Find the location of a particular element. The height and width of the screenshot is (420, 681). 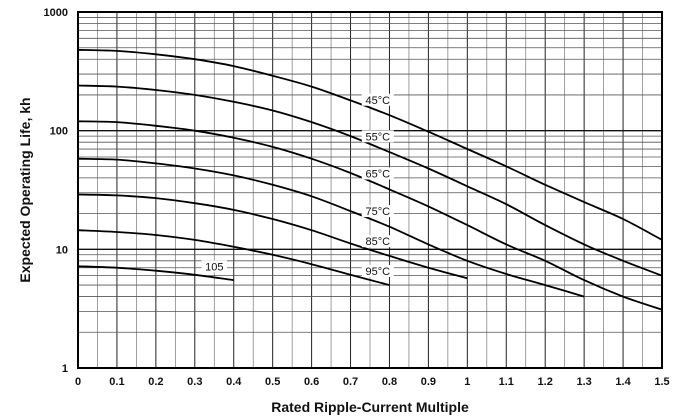

curve-label-45c: 45°C is located at coordinates (377, 101).